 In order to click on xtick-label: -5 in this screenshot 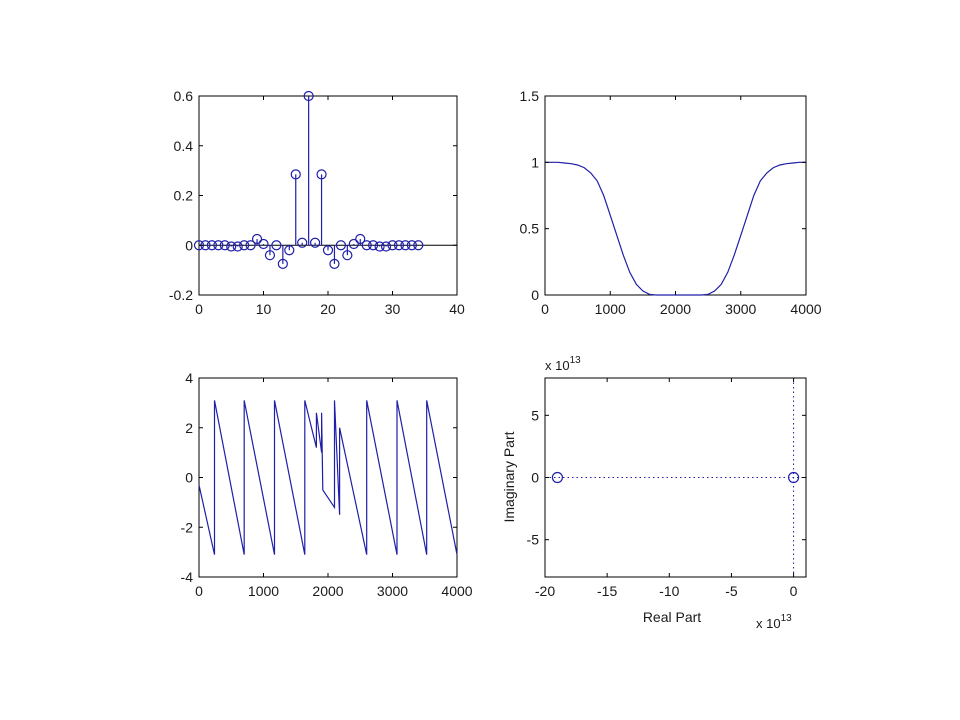, I will do `click(731, 591)`.